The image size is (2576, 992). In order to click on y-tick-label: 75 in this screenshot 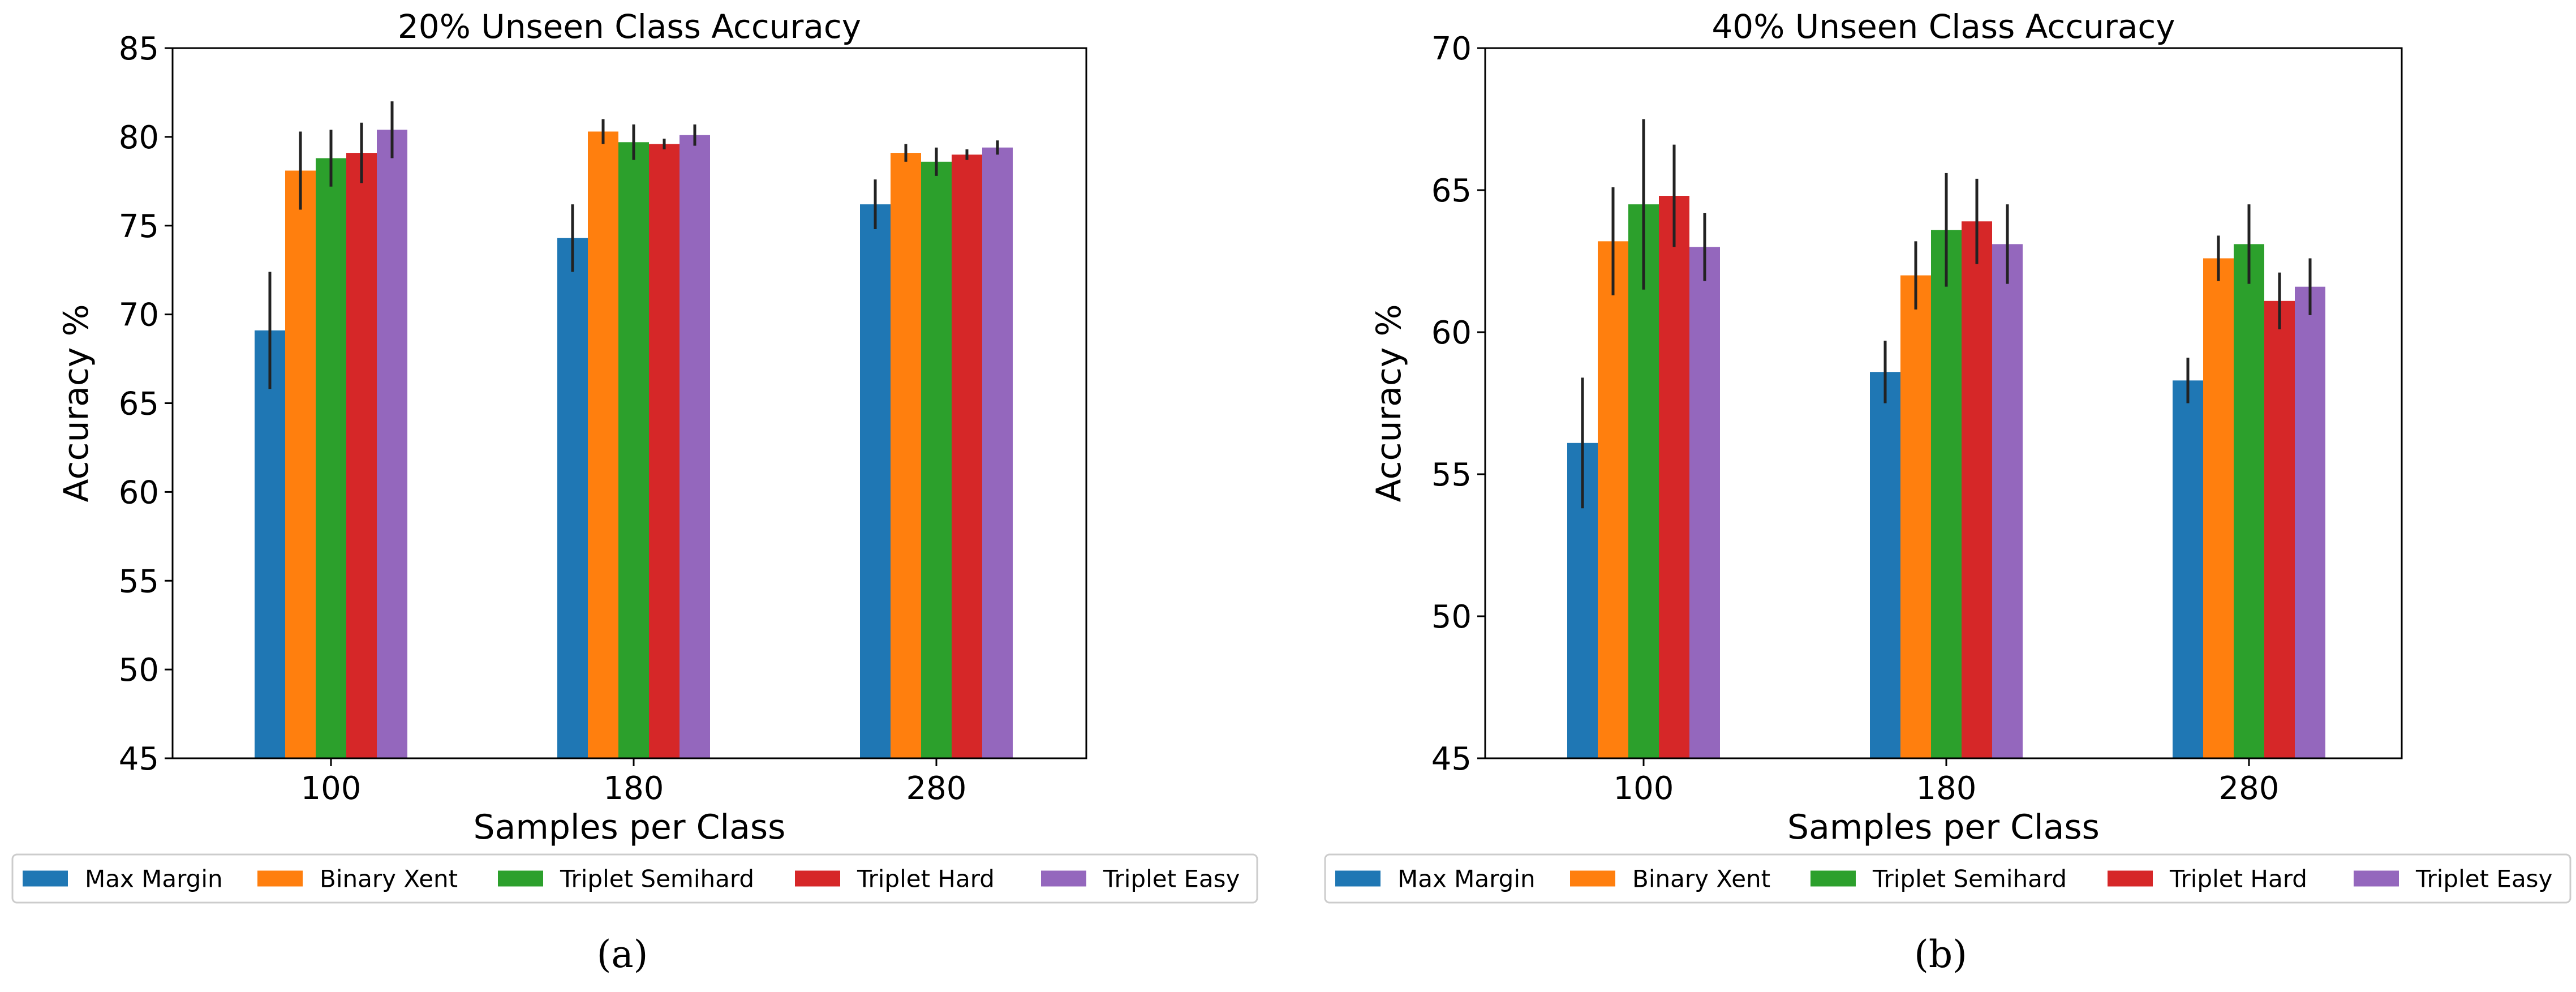, I will do `click(139, 226)`.